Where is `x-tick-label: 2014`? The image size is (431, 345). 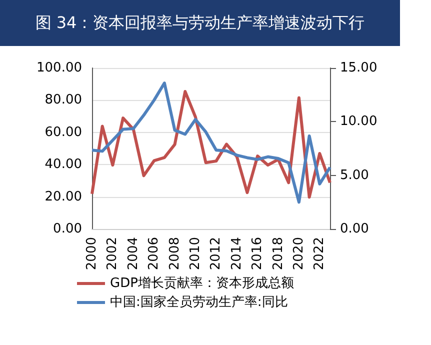
x-tick-label: 2014 is located at coordinates (236, 253).